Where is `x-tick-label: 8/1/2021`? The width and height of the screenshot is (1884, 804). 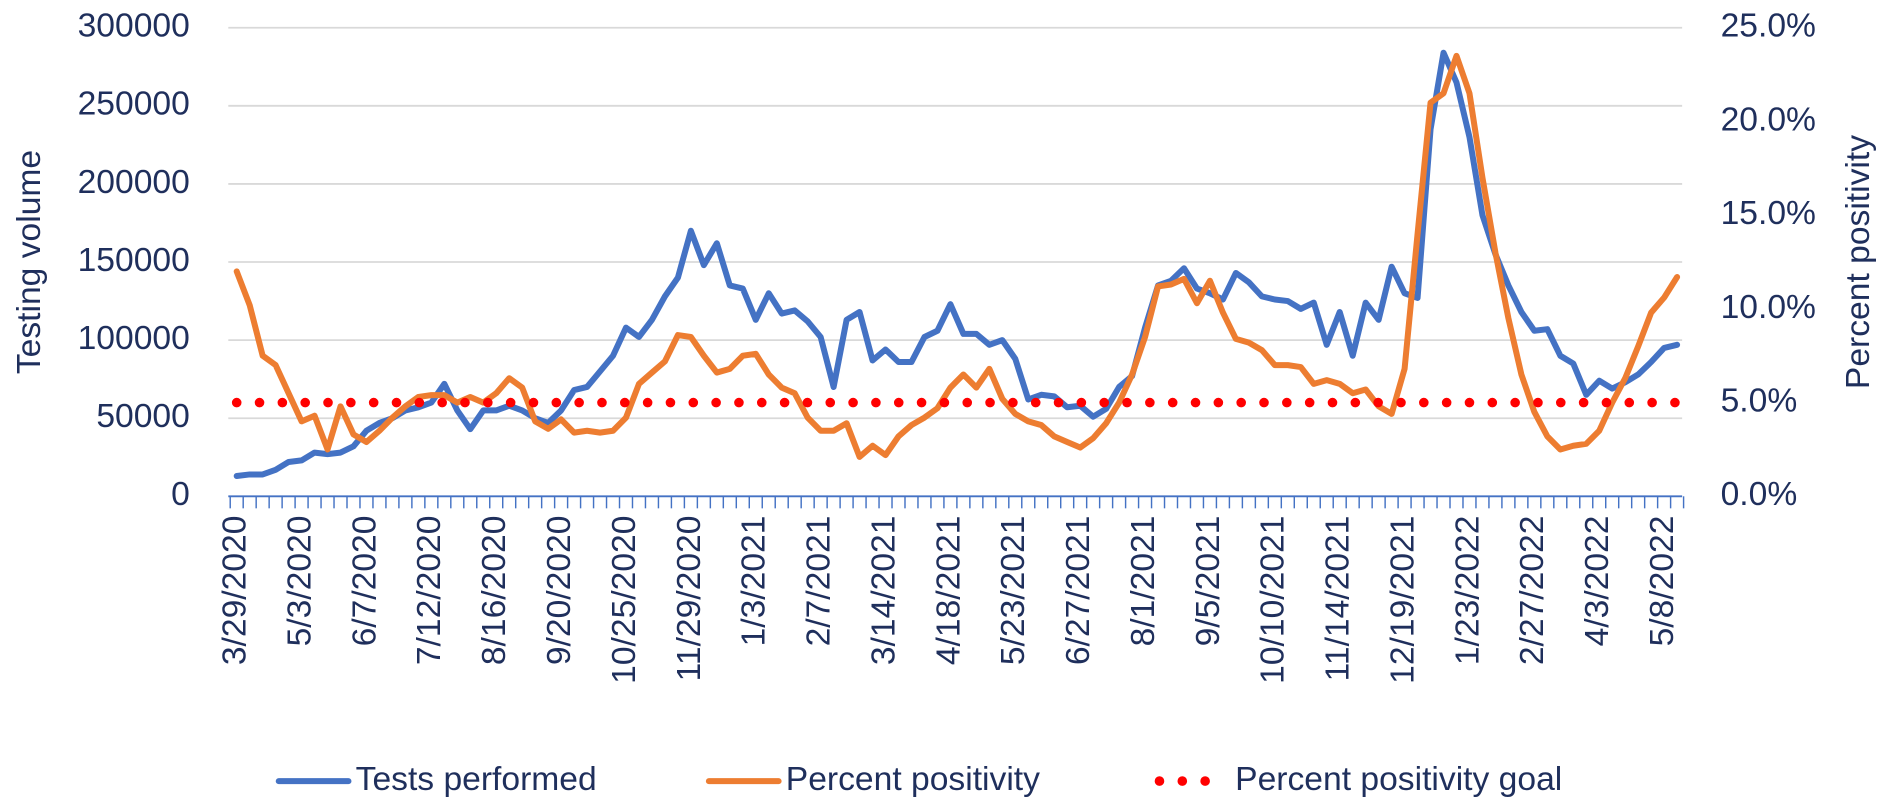
x-tick-label: 8/1/2021 is located at coordinates (1143, 581).